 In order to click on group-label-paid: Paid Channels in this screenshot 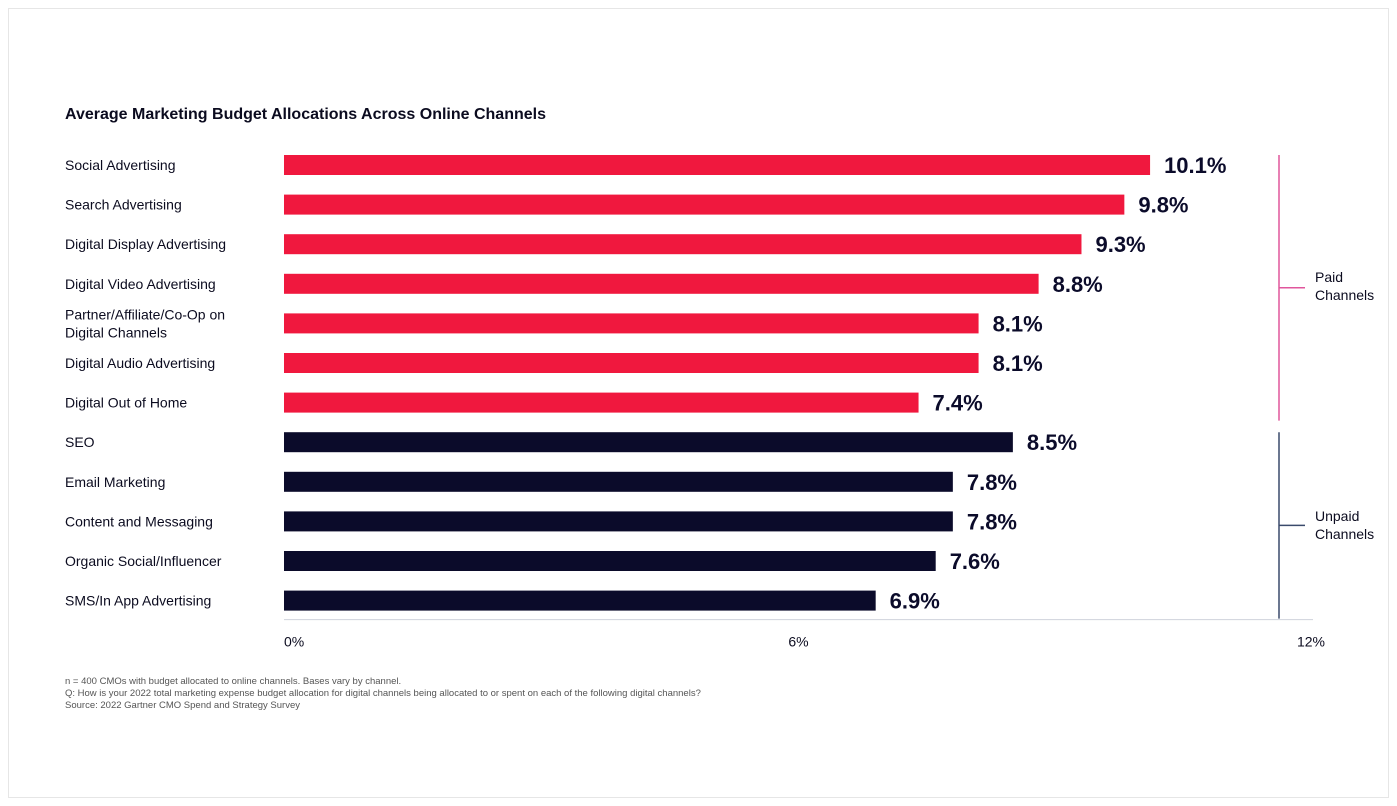, I will do `click(1345, 286)`.